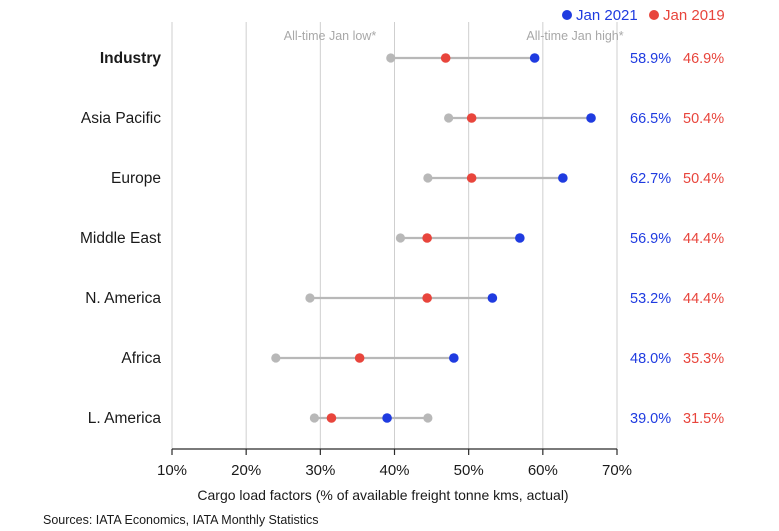 This screenshot has height=531, width=779. What do you see at coordinates (567, 15) in the screenshot?
I see `legend-marker-jan-2021` at bounding box center [567, 15].